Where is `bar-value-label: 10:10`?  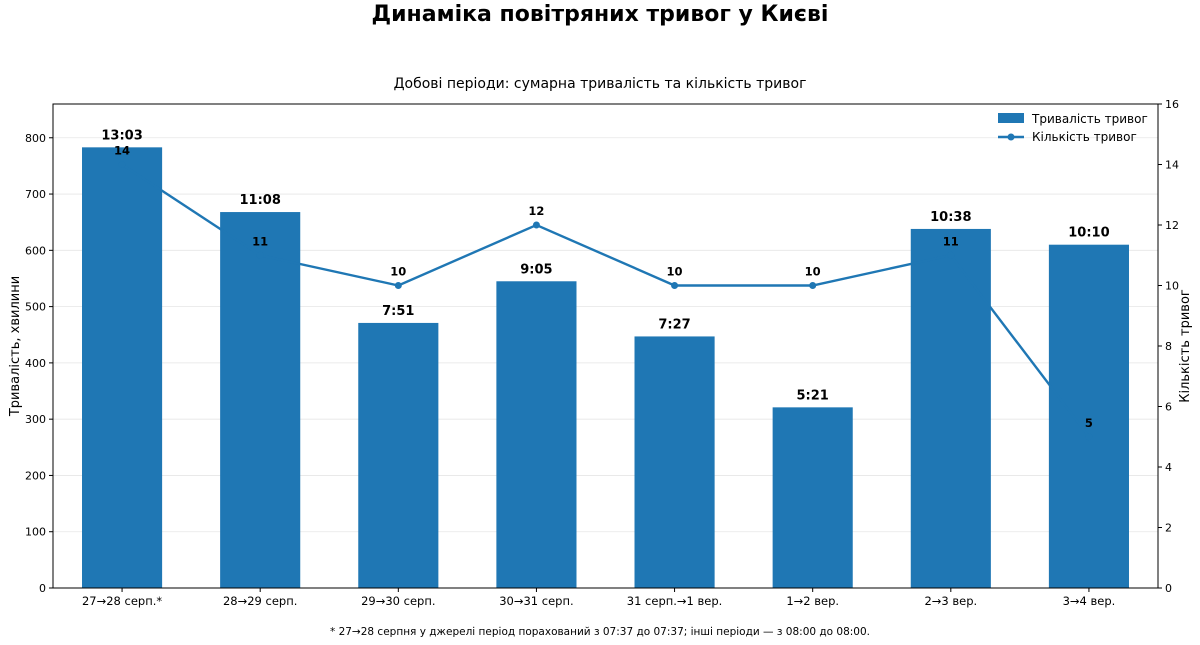
bar-value-label: 10:10 is located at coordinates (1088, 233).